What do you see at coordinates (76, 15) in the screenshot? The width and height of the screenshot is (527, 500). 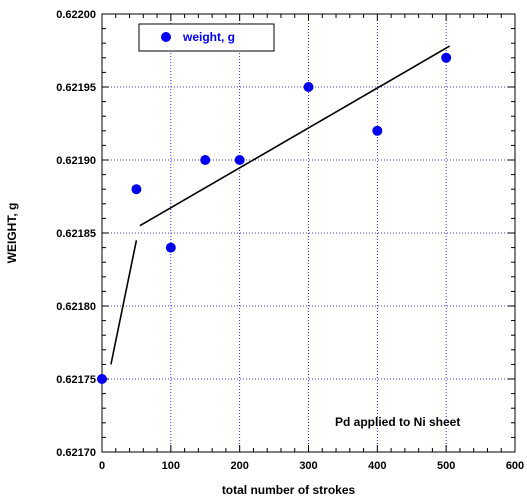 I see `y-tick-label: 0.62200` at bounding box center [76, 15].